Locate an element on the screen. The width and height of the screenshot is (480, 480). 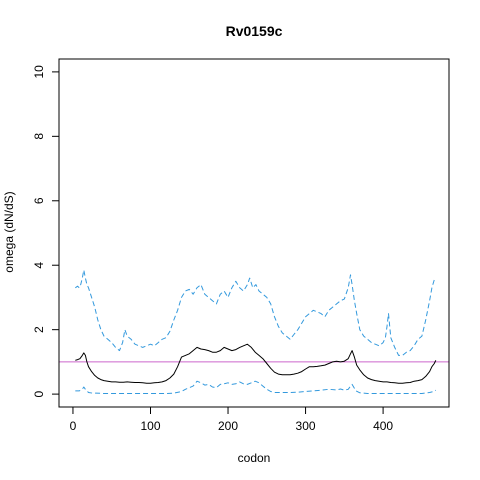
x-tick-label: 200 is located at coordinates (228, 426).